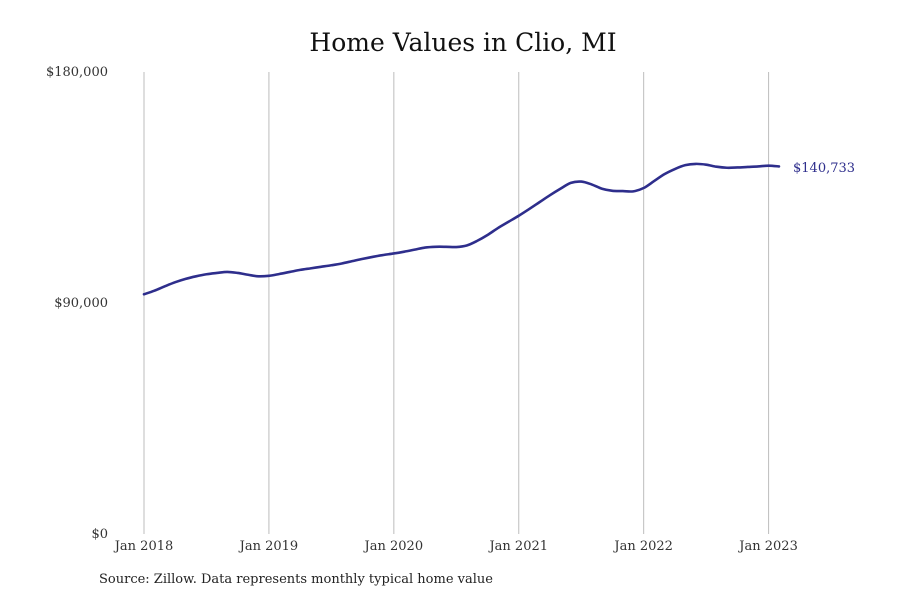 The image size is (900, 600). I want to click on y-tick-label: $90,000, so click(81, 303).